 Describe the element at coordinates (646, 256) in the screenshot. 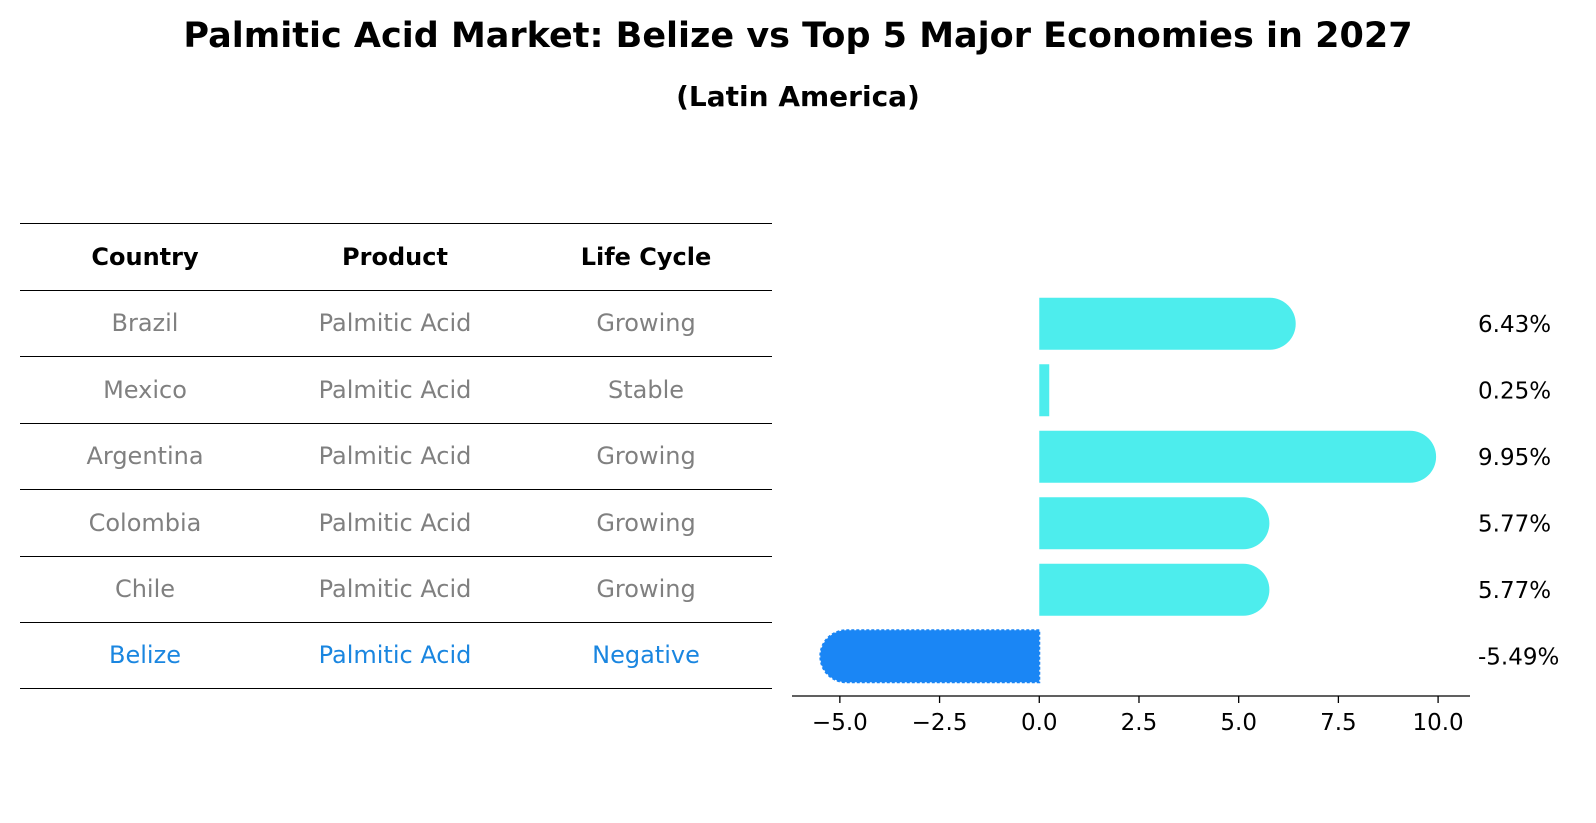

I see `header-life-cycle: Life Cycle` at that location.